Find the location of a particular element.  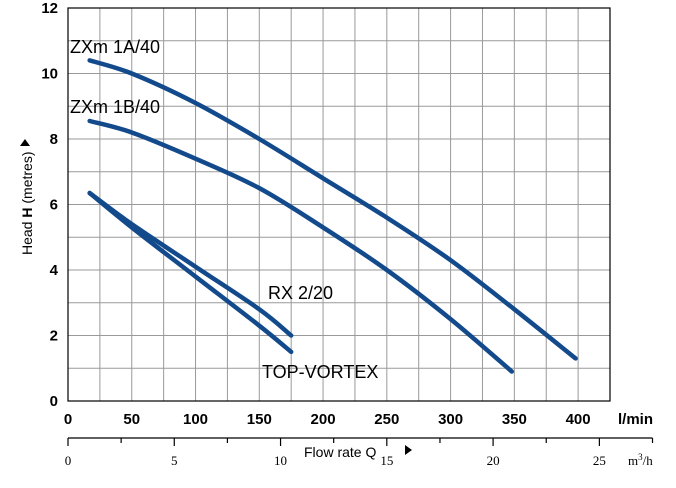

series-label-top-vortex: TOP-VORTEX is located at coordinates (320, 372).